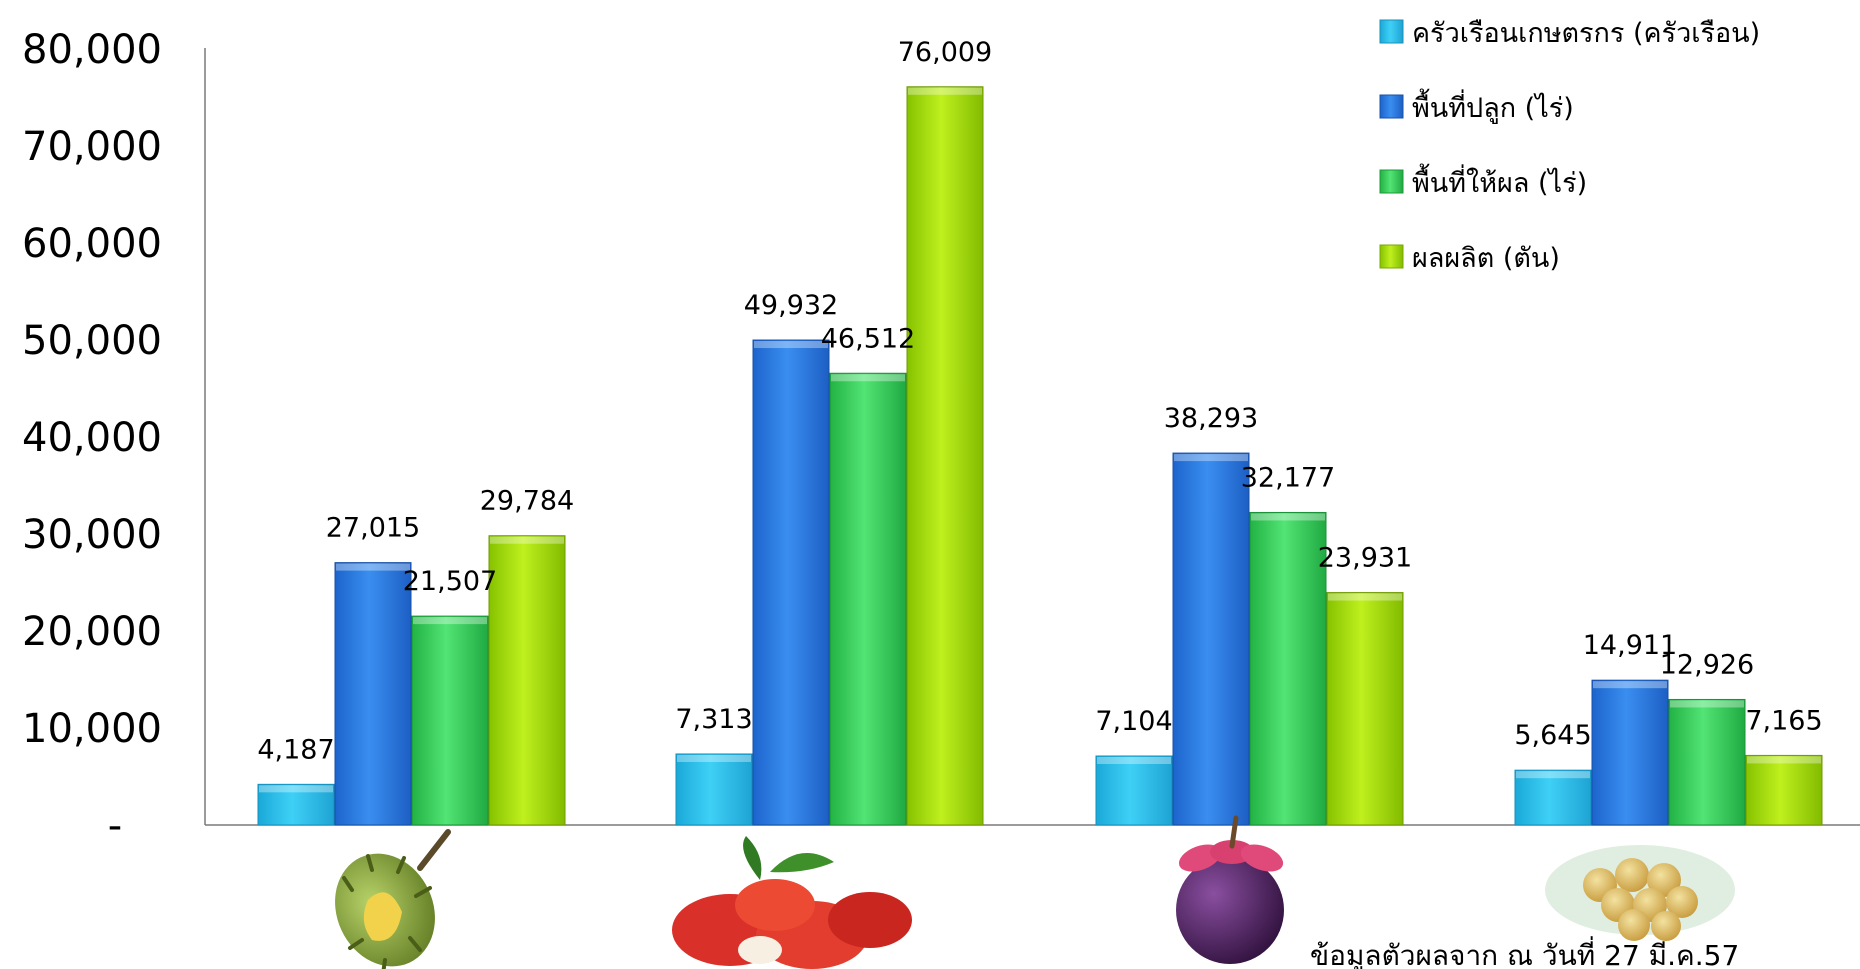 The image size is (1860, 969). What do you see at coordinates (1783, 720) in the screenshot?
I see `data-label: 7,165` at bounding box center [1783, 720].